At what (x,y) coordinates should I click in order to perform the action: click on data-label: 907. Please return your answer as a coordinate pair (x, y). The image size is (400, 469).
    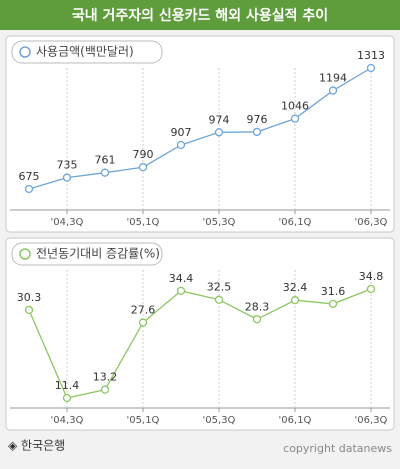
    Looking at the image, I should click on (181, 132).